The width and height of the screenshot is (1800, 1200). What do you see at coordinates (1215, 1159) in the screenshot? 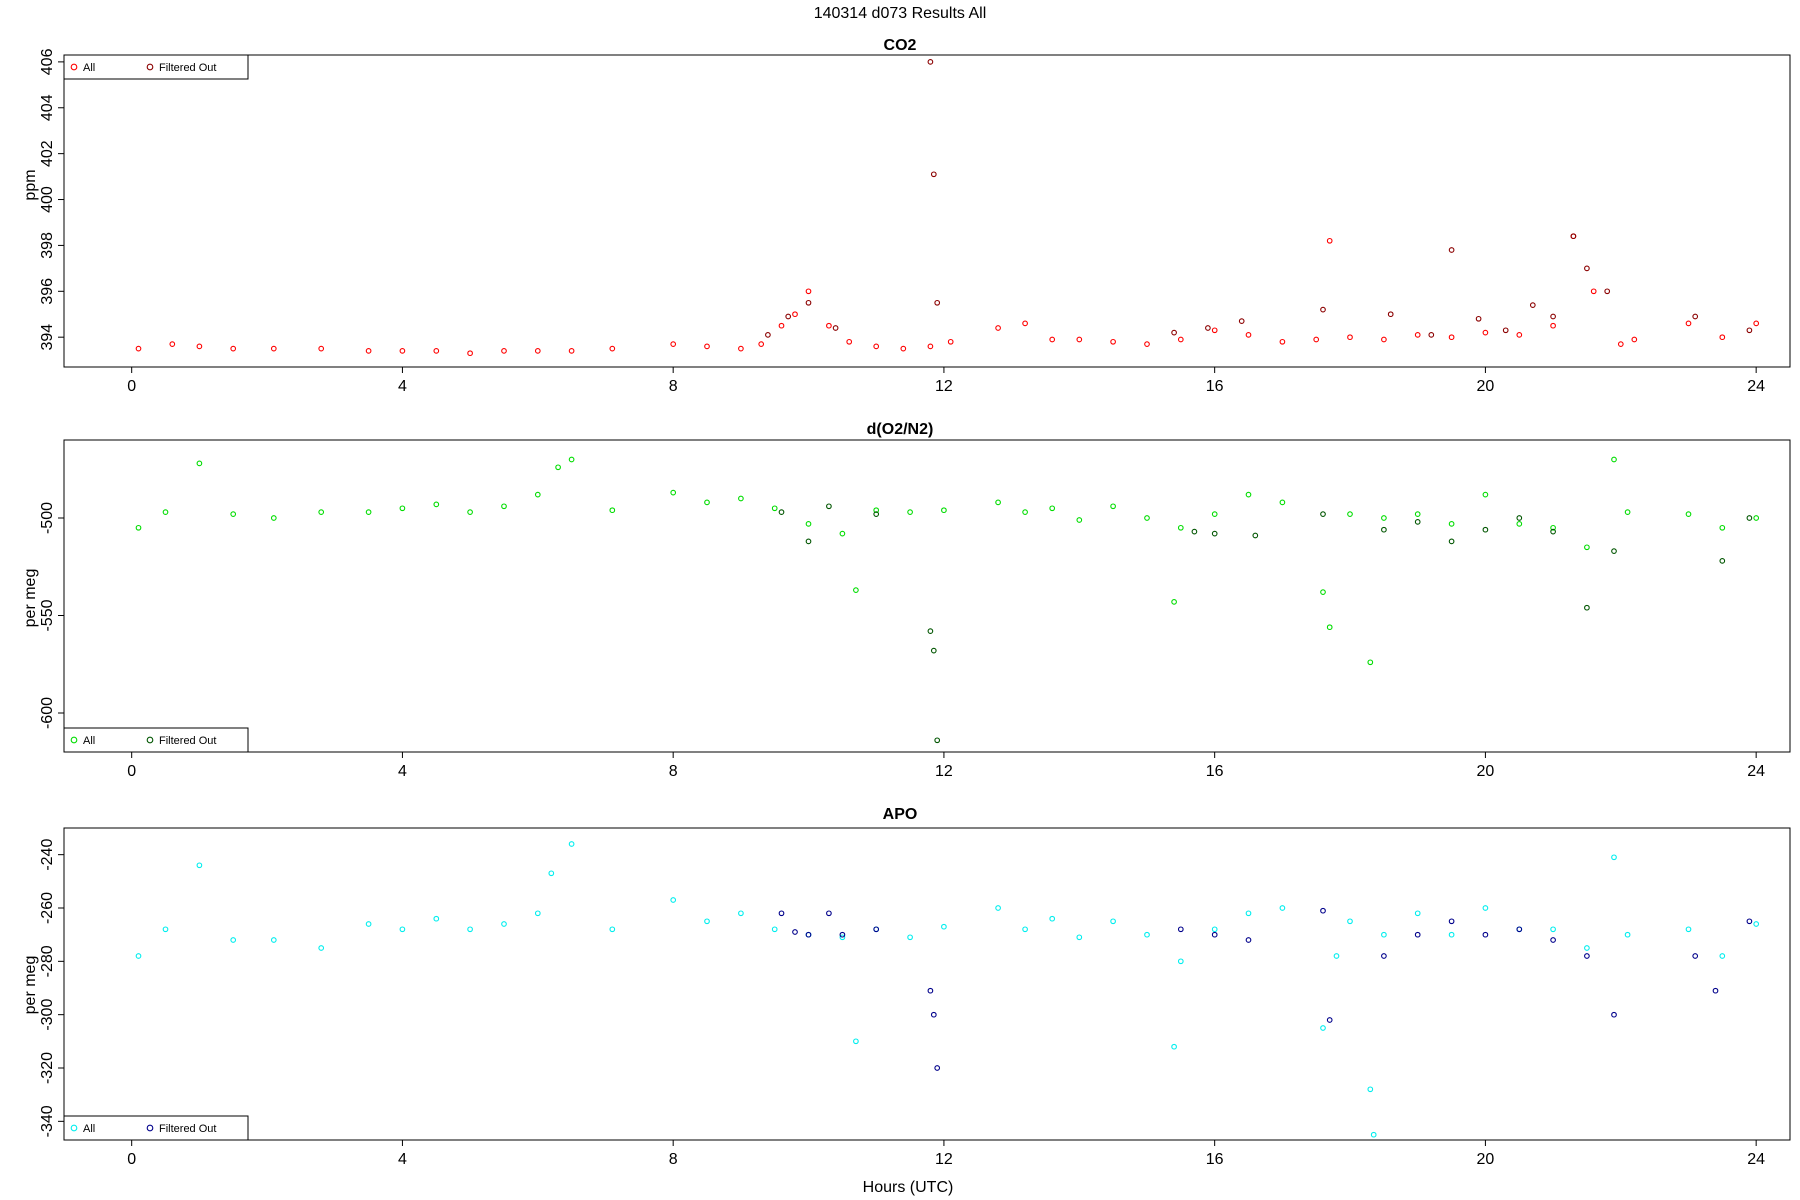
I see `apo-x-tick-label: 16` at bounding box center [1215, 1159].